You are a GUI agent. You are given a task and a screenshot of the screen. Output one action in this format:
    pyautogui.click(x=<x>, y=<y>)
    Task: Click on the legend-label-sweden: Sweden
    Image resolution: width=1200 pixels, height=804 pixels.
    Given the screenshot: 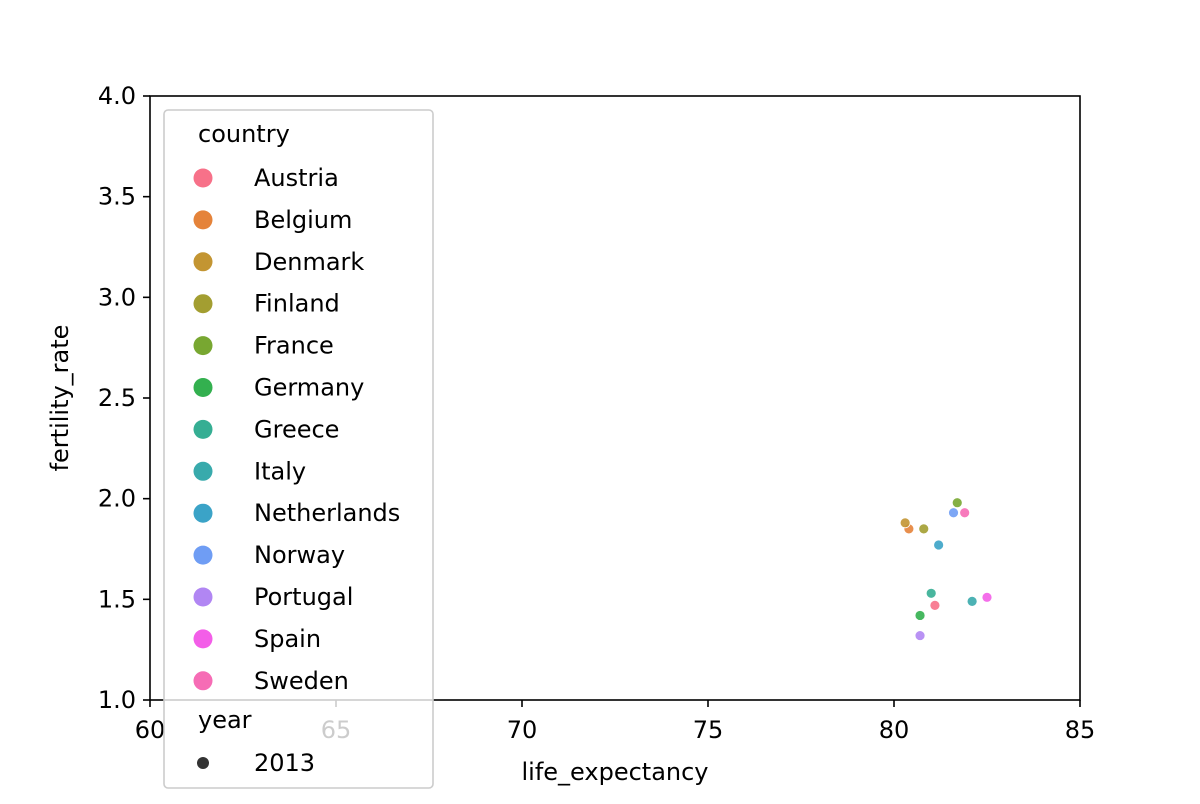 What is the action you would take?
    pyautogui.click(x=301, y=681)
    